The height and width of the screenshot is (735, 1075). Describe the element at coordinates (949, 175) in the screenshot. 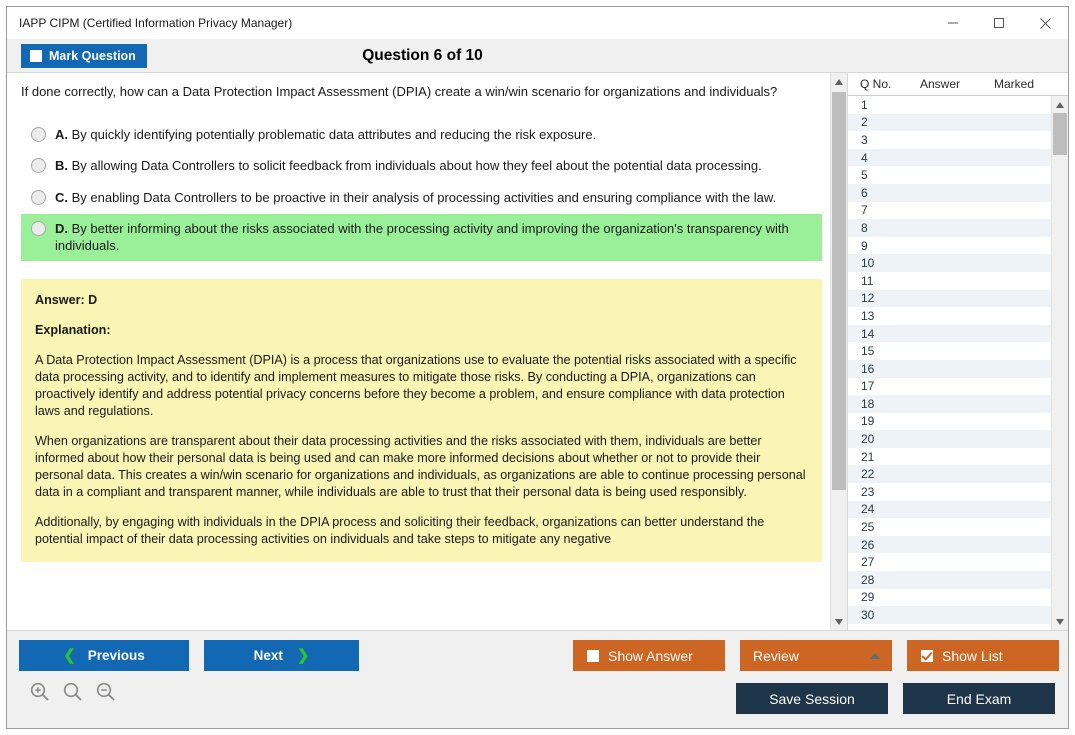

I see `table-row: 5` at that location.